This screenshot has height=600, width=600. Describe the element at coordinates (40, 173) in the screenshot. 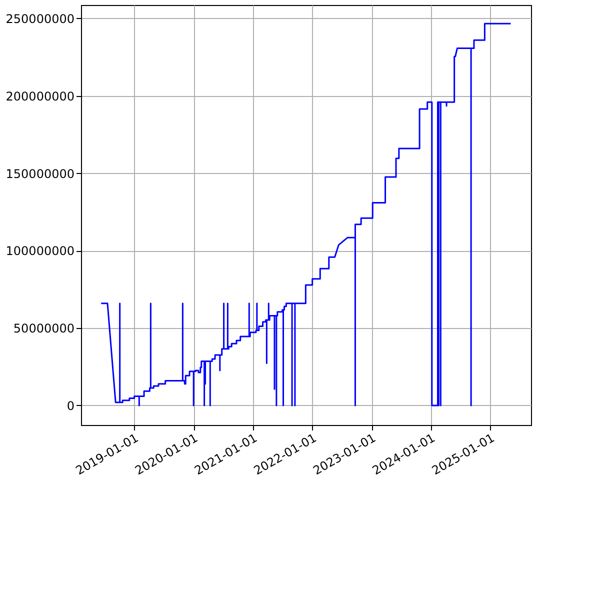

I see `y-tick-label: 150000000` at that location.